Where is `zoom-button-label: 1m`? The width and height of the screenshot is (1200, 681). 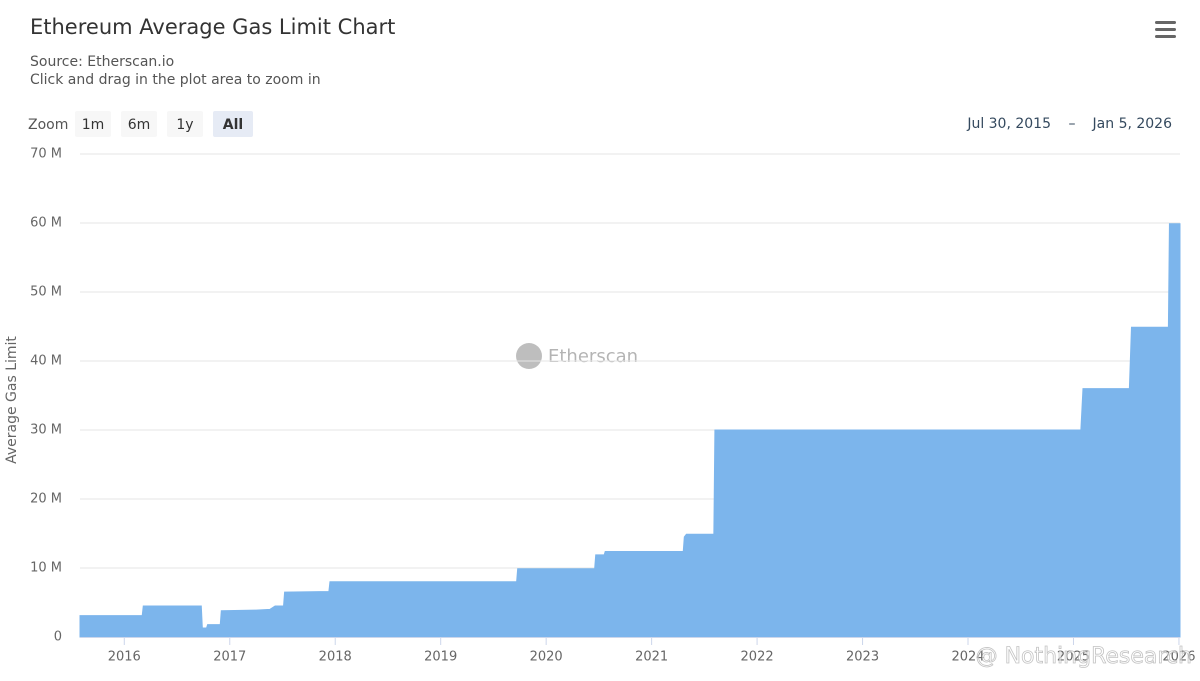
zoom-button-label: 1m is located at coordinates (93, 125).